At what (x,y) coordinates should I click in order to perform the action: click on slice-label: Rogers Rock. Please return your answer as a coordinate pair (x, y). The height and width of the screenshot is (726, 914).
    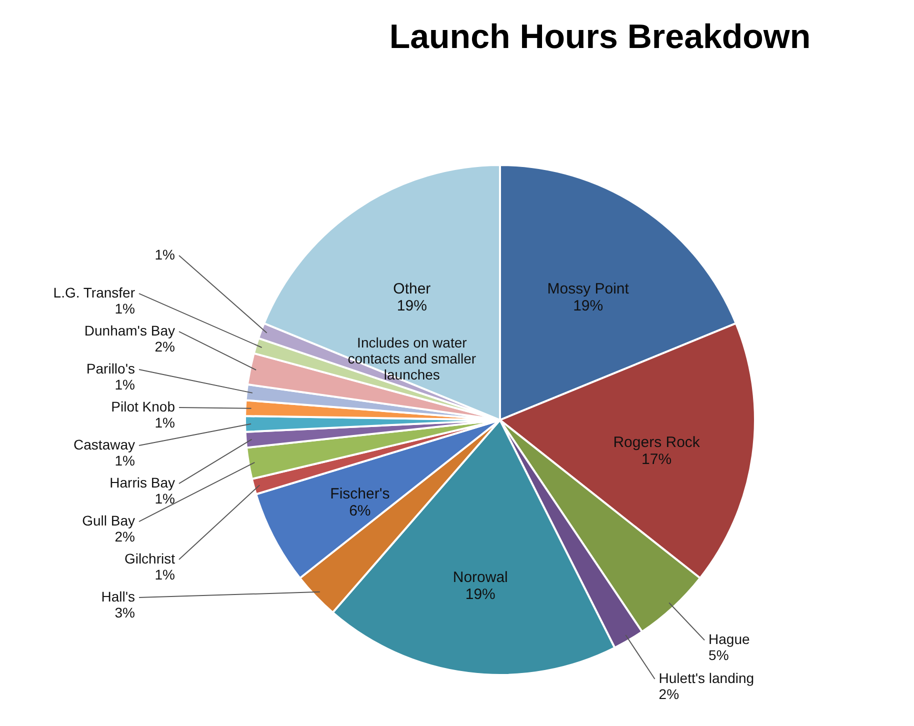
    Looking at the image, I should click on (656, 443).